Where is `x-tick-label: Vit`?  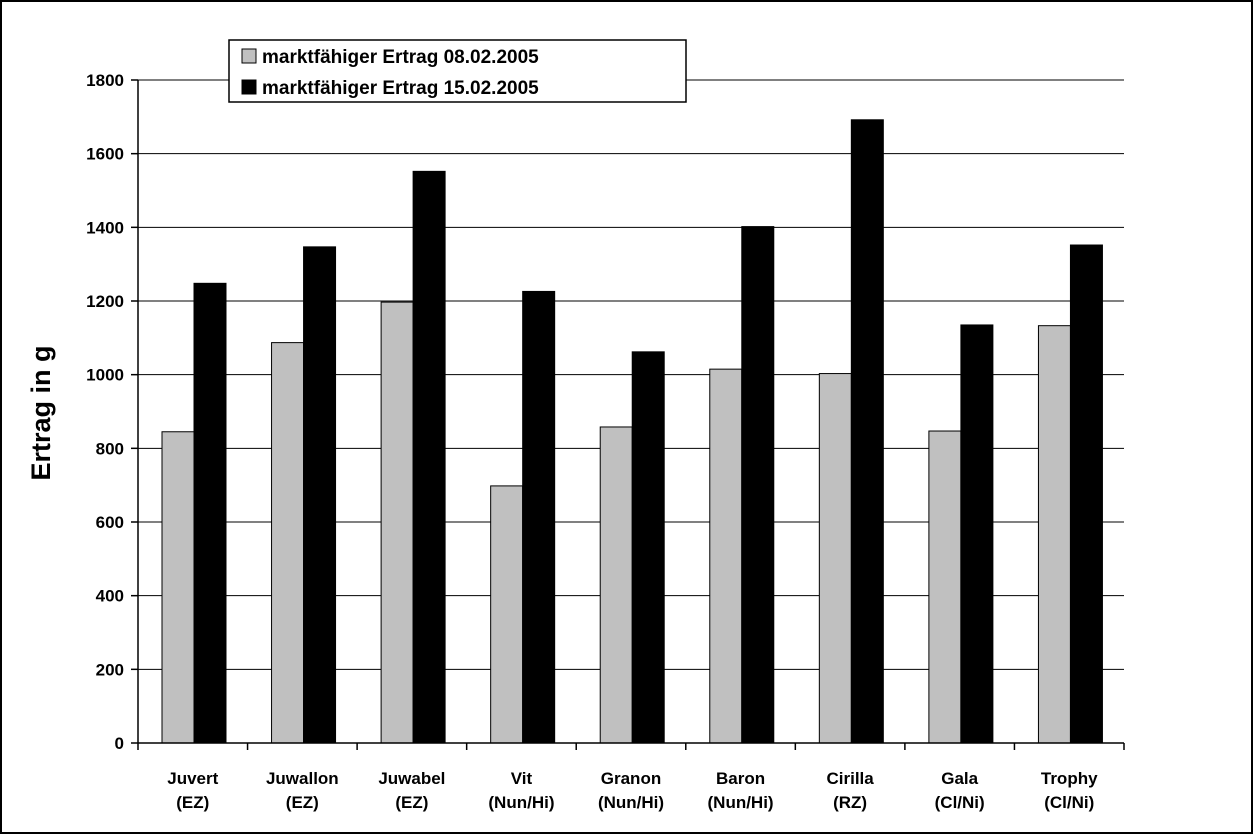 x-tick-label: Vit is located at coordinates (522, 778).